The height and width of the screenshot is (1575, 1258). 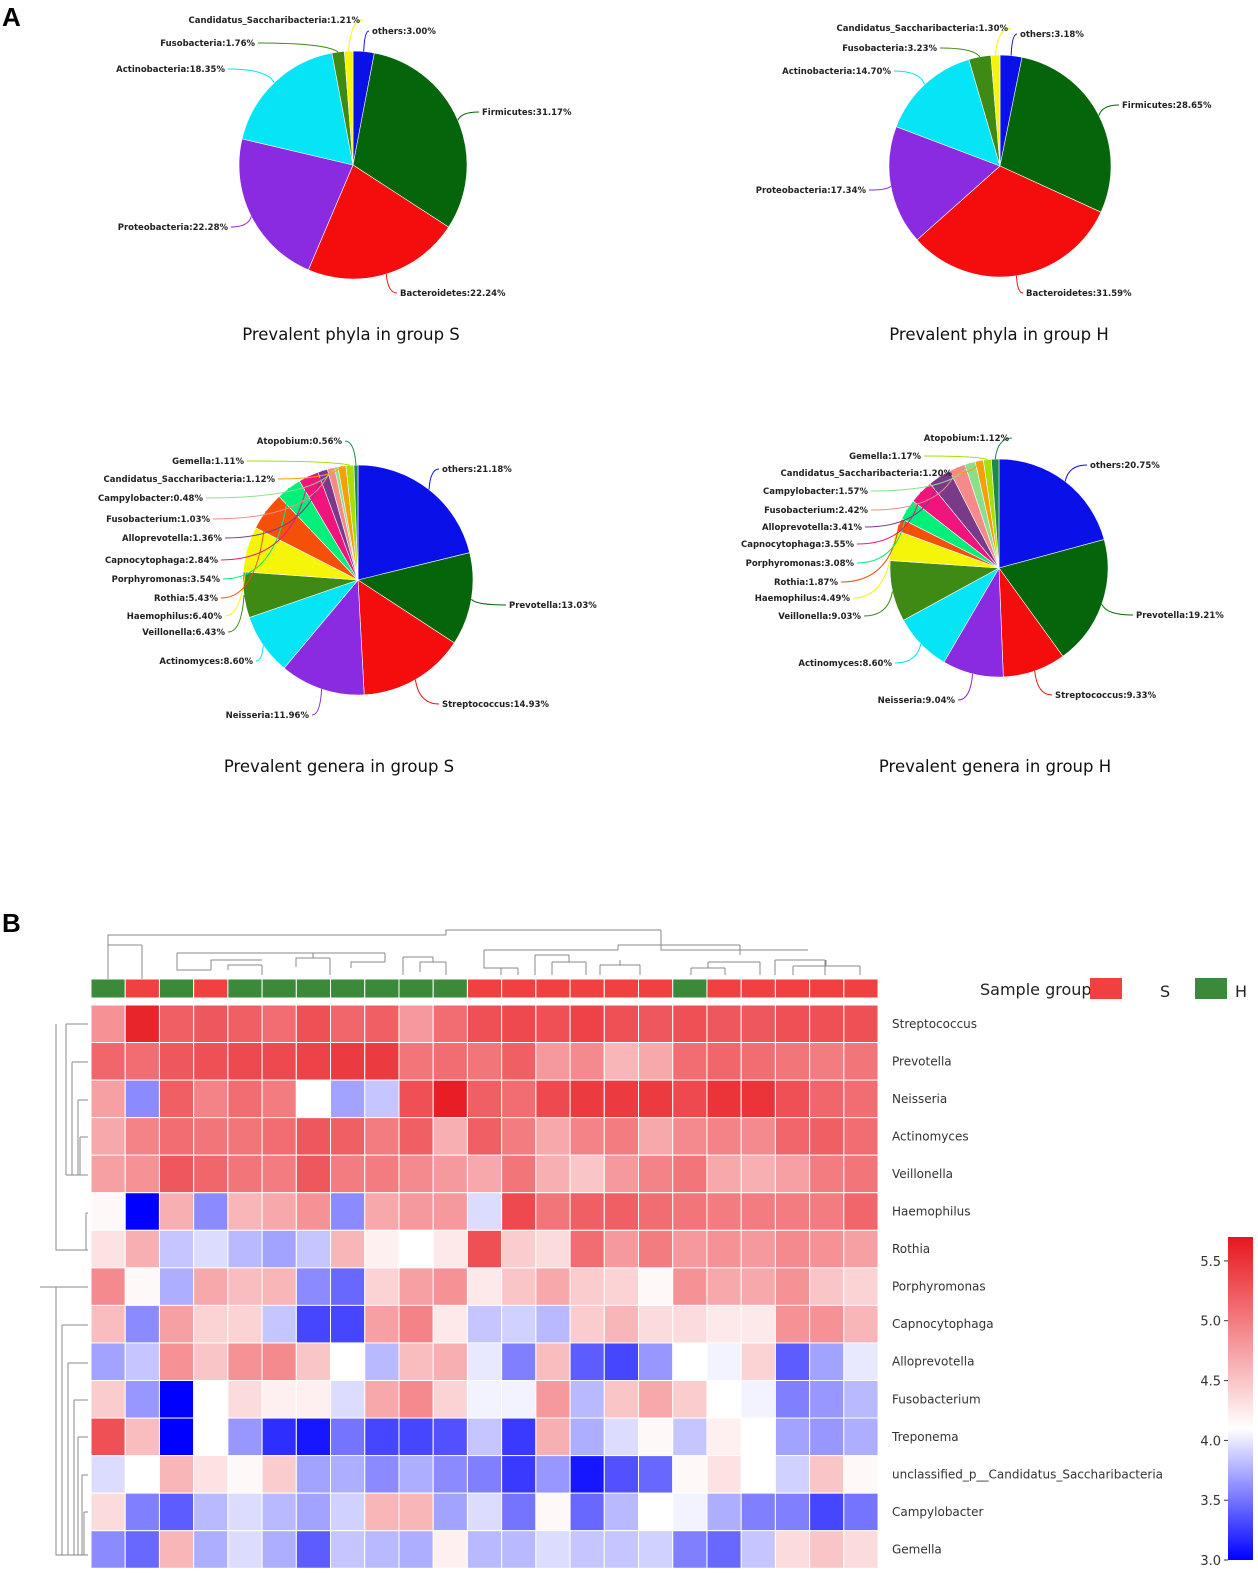 I want to click on pie-leader-line-alloprevotella, so click(x=274, y=504).